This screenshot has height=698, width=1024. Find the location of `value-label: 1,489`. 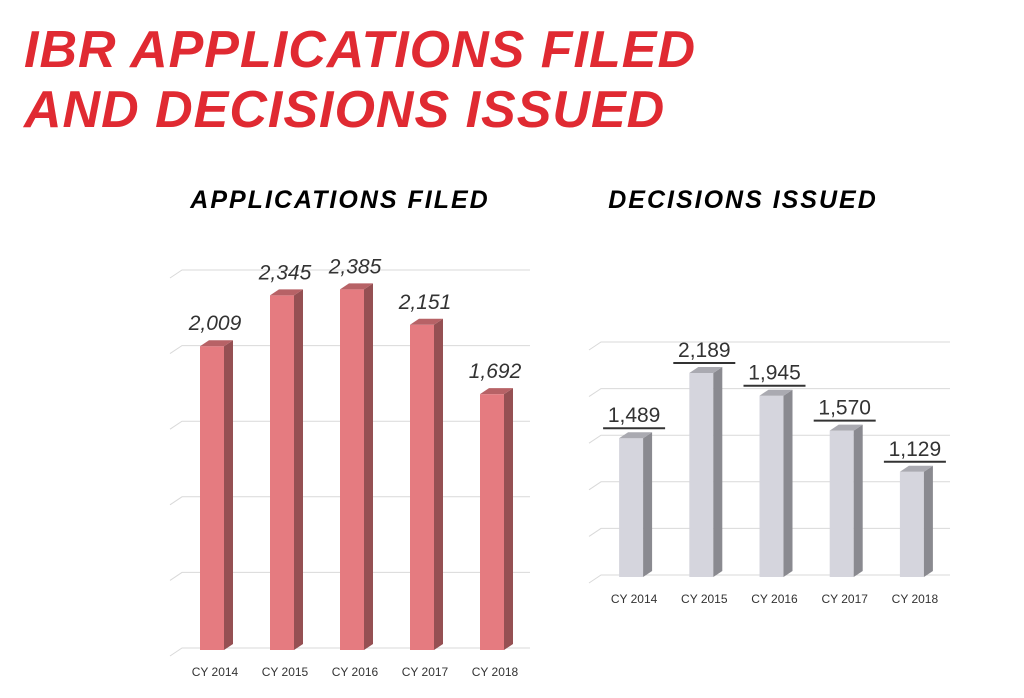

value-label: 1,489 is located at coordinates (634, 415).